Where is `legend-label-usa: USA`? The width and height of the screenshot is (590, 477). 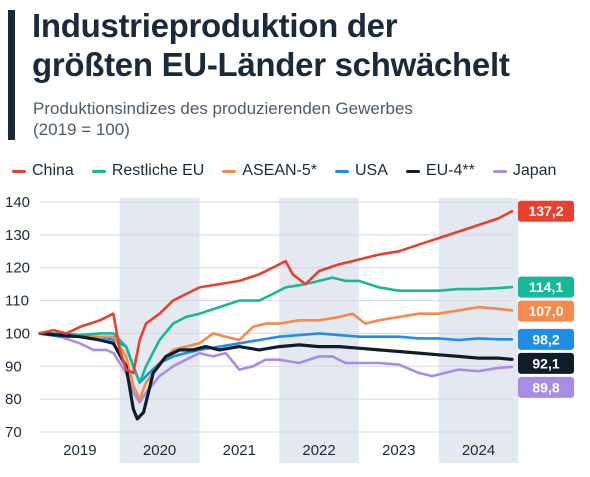
legend-label-usa: USA is located at coordinates (371, 170).